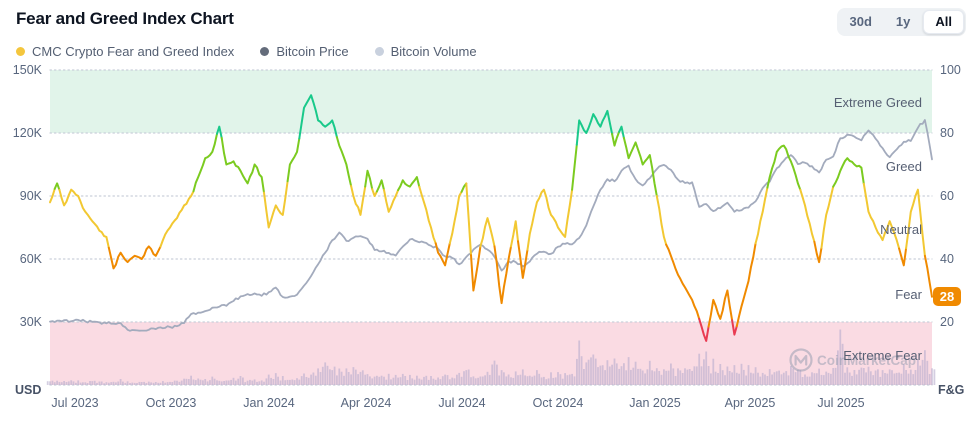 The image size is (978, 427). Describe the element at coordinates (861, 22) in the screenshot. I see `range-button-30d: 30d` at that location.